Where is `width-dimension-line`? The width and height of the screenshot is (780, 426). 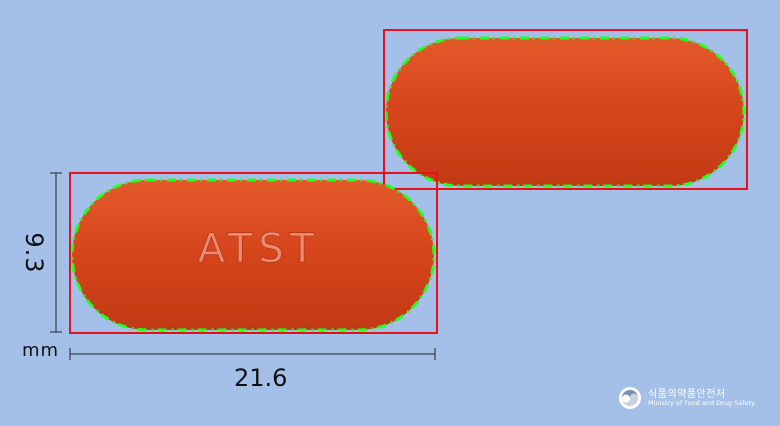
width-dimension-line is located at coordinates (252, 354).